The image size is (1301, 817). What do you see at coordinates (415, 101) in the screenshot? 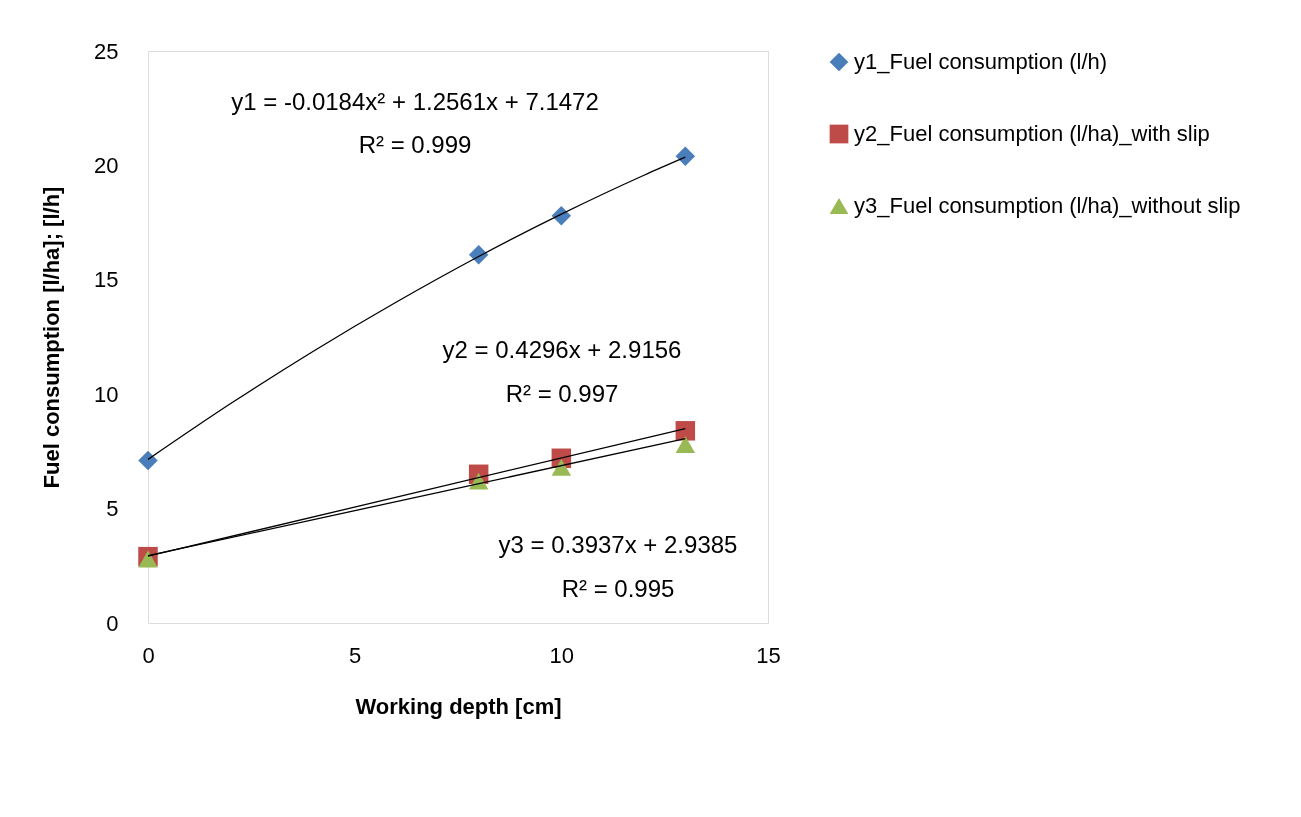
I see `annotation: y1 = -0.0184x² + 1.2561x + 7.1472` at bounding box center [415, 101].